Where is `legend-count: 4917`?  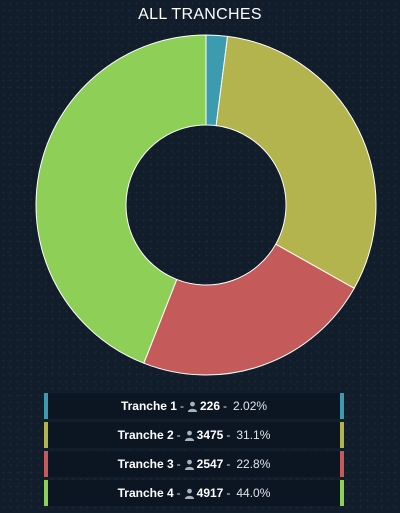 legend-count: 4917 is located at coordinates (210, 493).